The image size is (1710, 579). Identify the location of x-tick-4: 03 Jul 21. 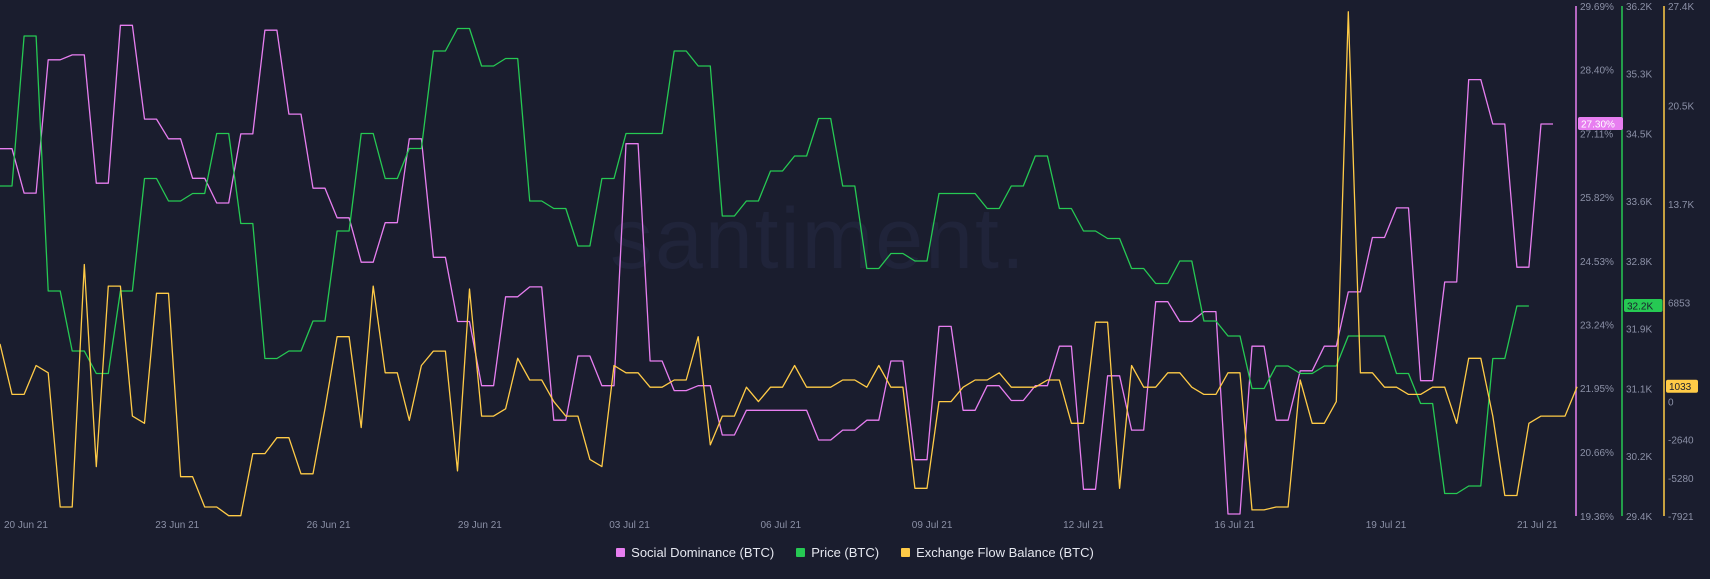
(629, 525).